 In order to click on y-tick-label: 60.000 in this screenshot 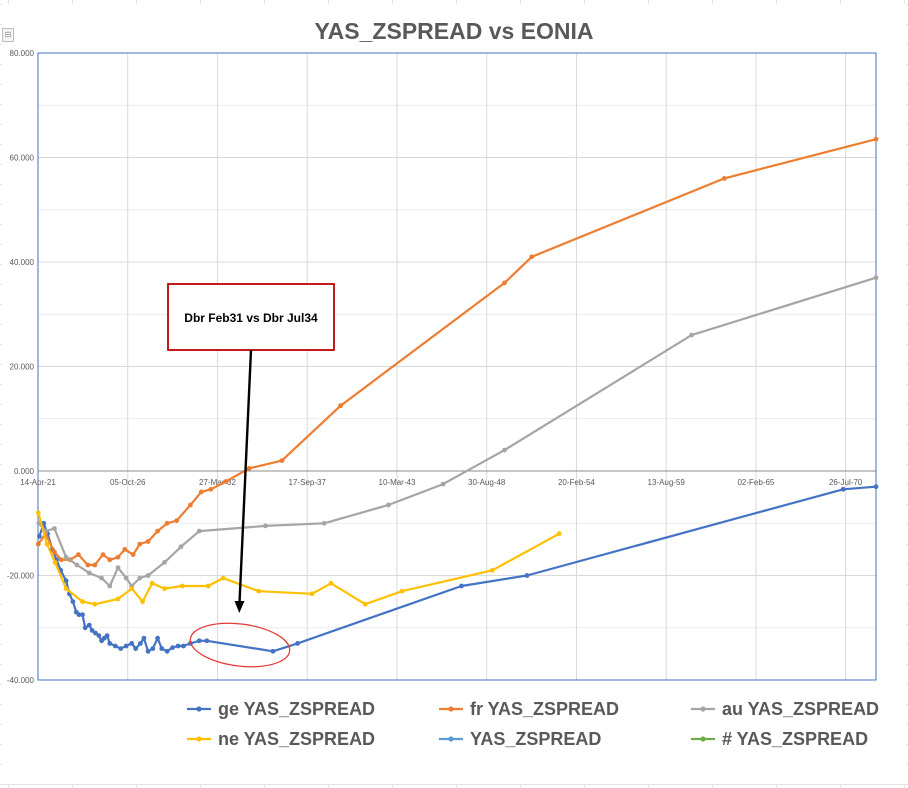, I will do `click(22, 158)`.